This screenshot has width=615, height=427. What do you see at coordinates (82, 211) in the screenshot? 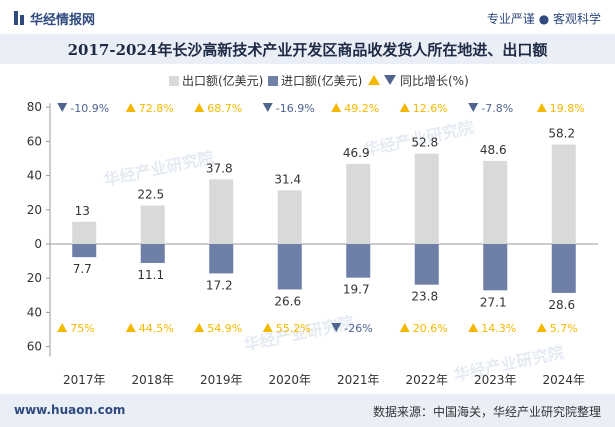
I see `export-value-label: 13` at bounding box center [82, 211].